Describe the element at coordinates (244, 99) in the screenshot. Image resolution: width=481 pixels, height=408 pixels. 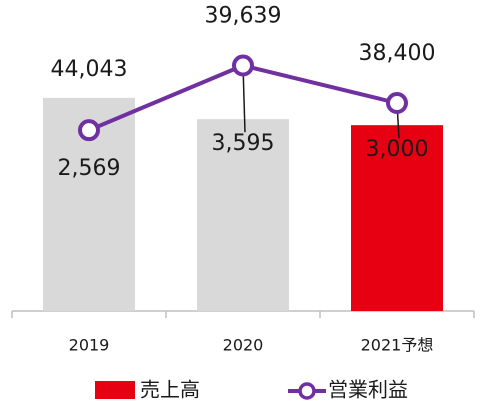
I see `leader-line` at that location.